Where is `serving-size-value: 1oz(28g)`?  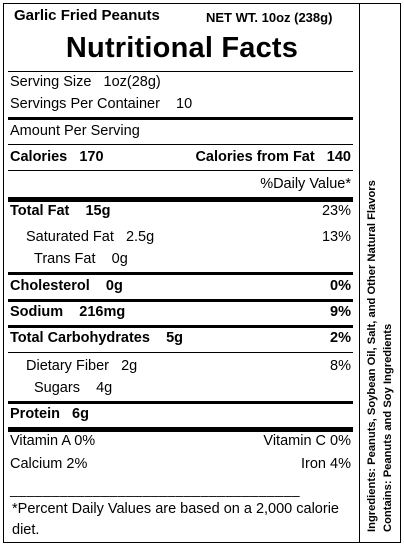
serving-size-value: 1oz(28g) is located at coordinates (132, 82).